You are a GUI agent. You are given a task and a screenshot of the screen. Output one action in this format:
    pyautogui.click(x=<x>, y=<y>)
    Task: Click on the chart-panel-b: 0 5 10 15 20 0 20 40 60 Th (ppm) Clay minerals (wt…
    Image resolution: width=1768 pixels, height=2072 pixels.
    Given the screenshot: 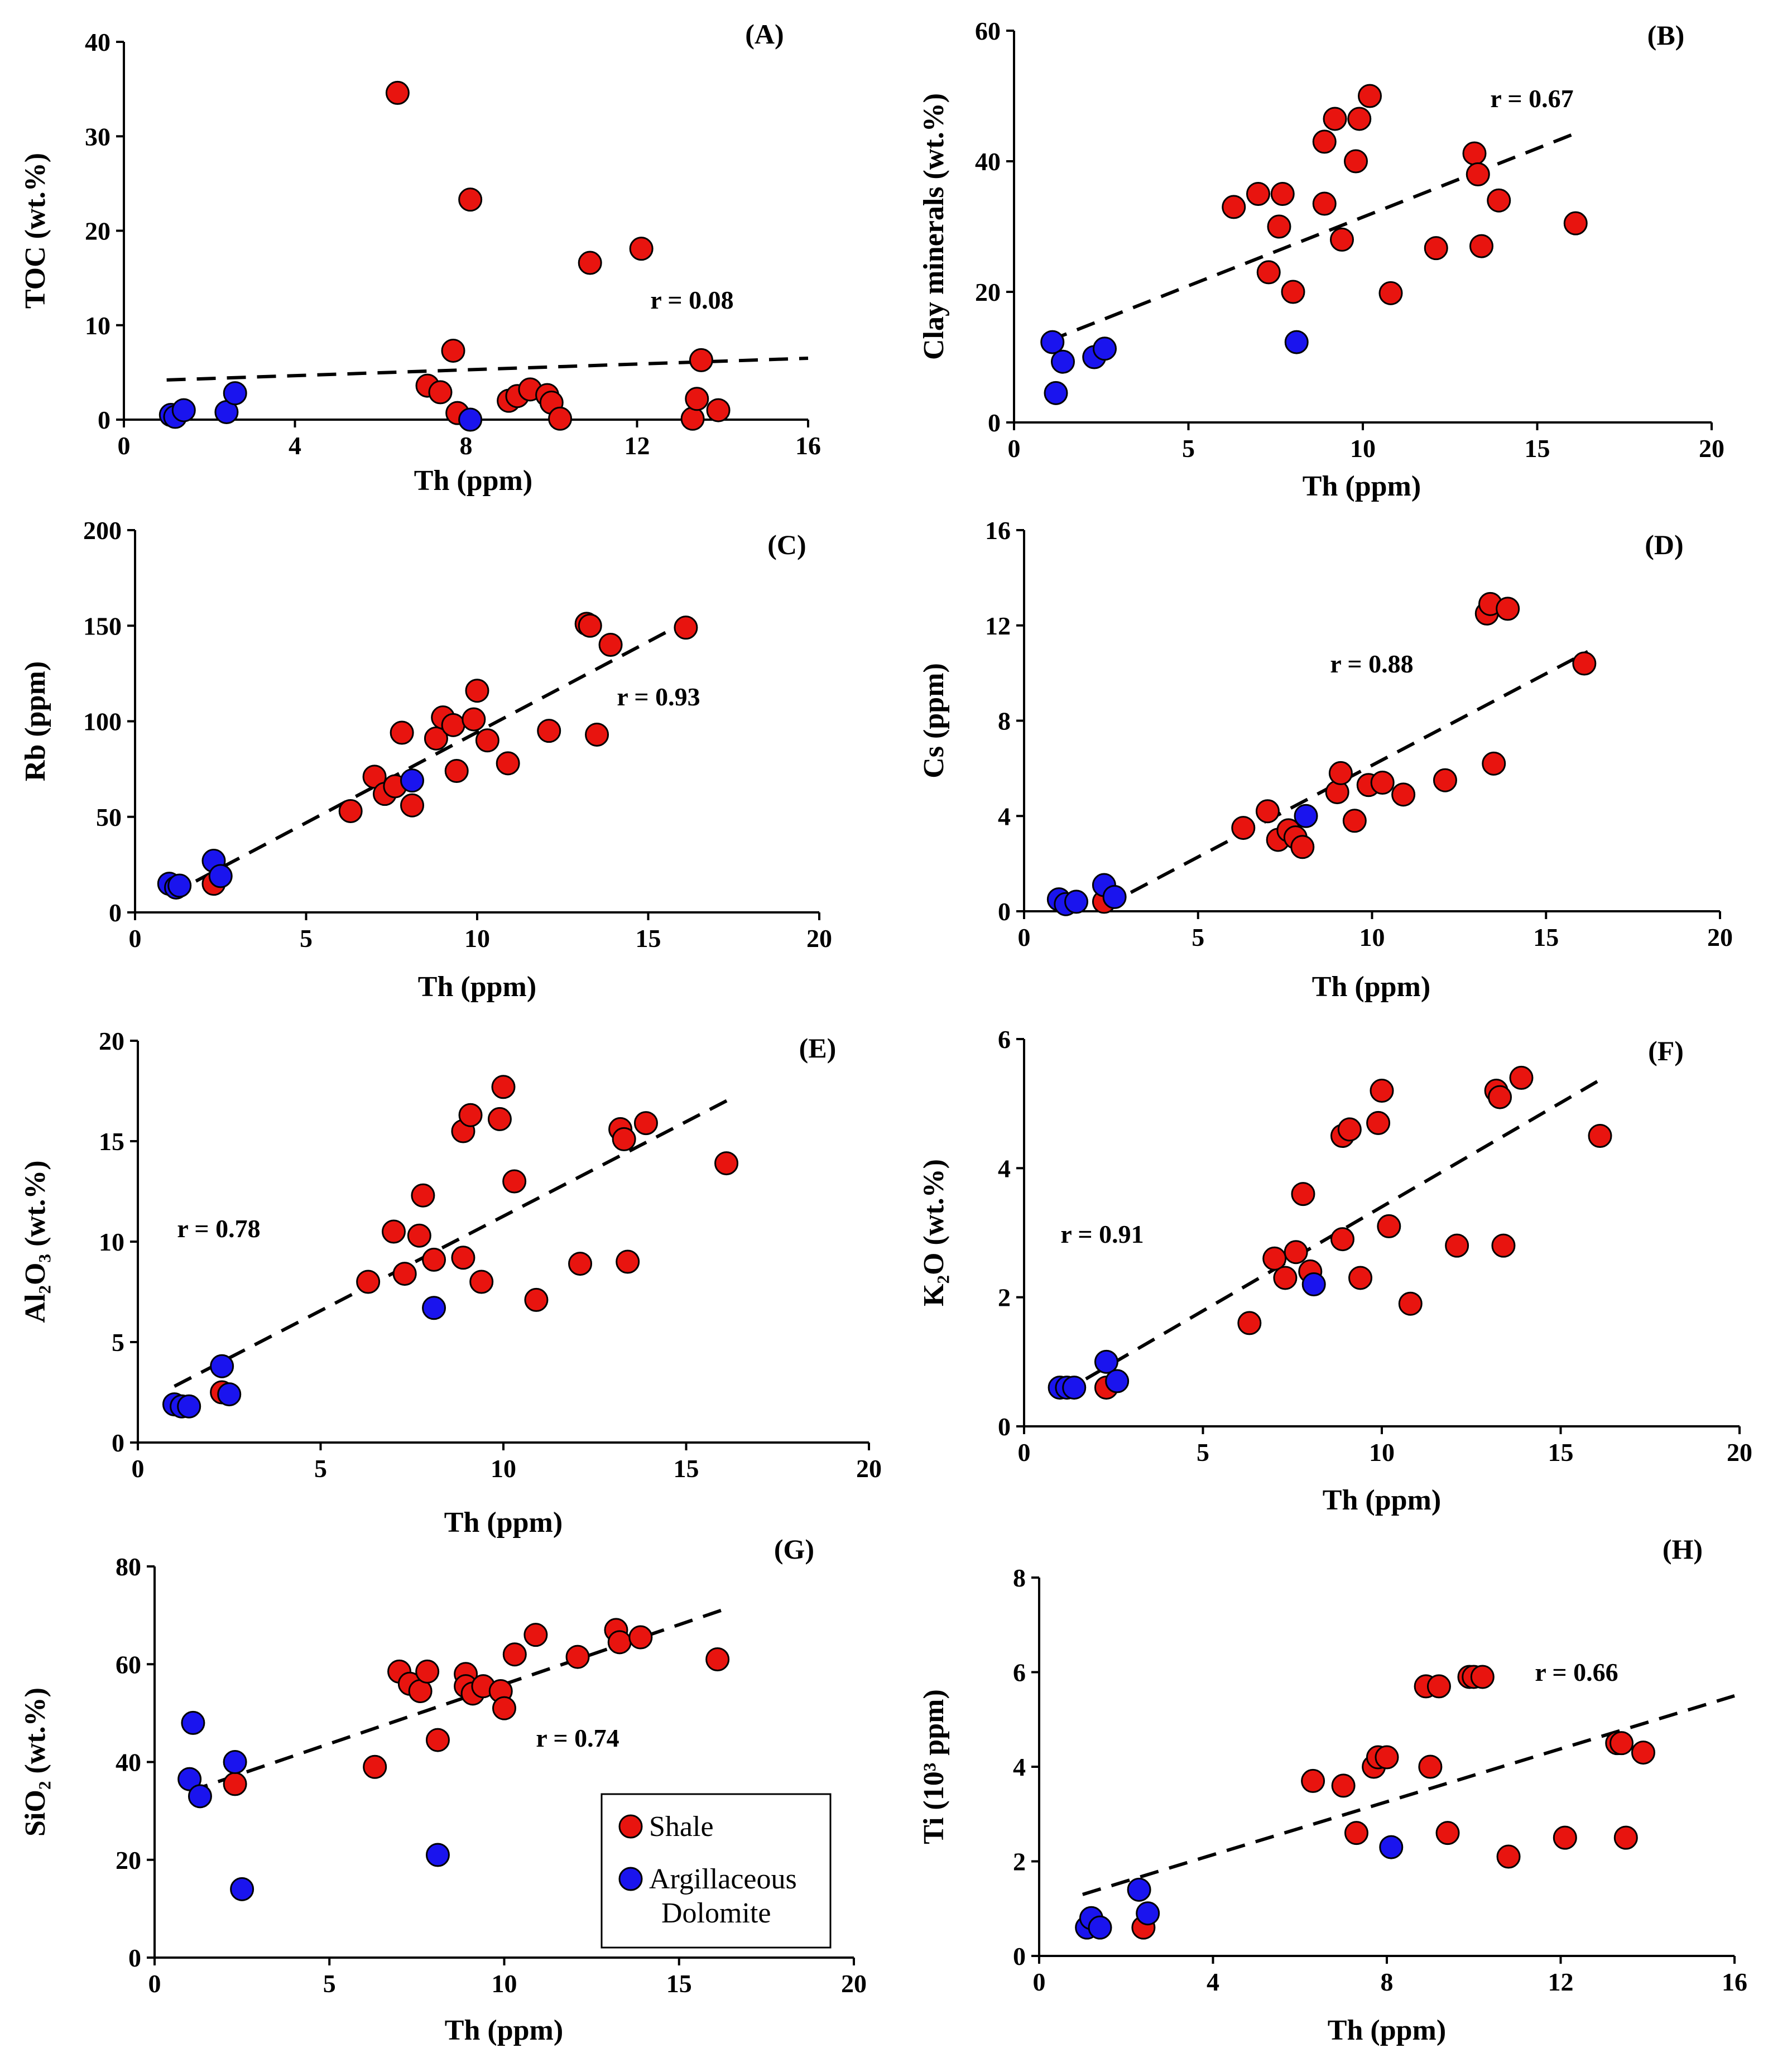 What is the action you would take?
    pyautogui.click(x=1321, y=260)
    